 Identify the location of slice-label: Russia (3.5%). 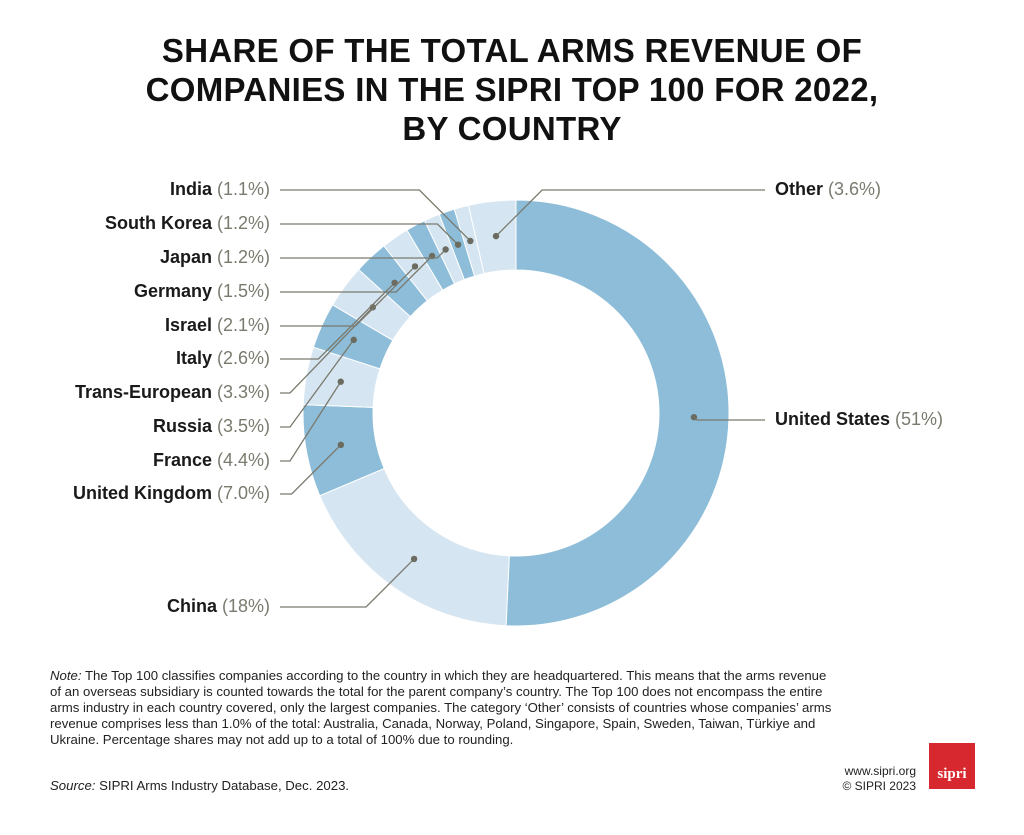
(211, 426).